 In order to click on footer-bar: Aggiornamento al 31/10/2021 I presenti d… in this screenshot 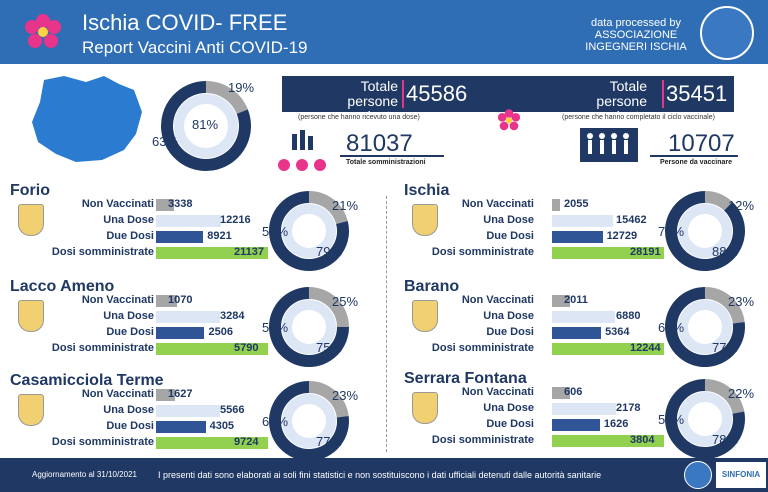, I will do `click(384, 475)`.